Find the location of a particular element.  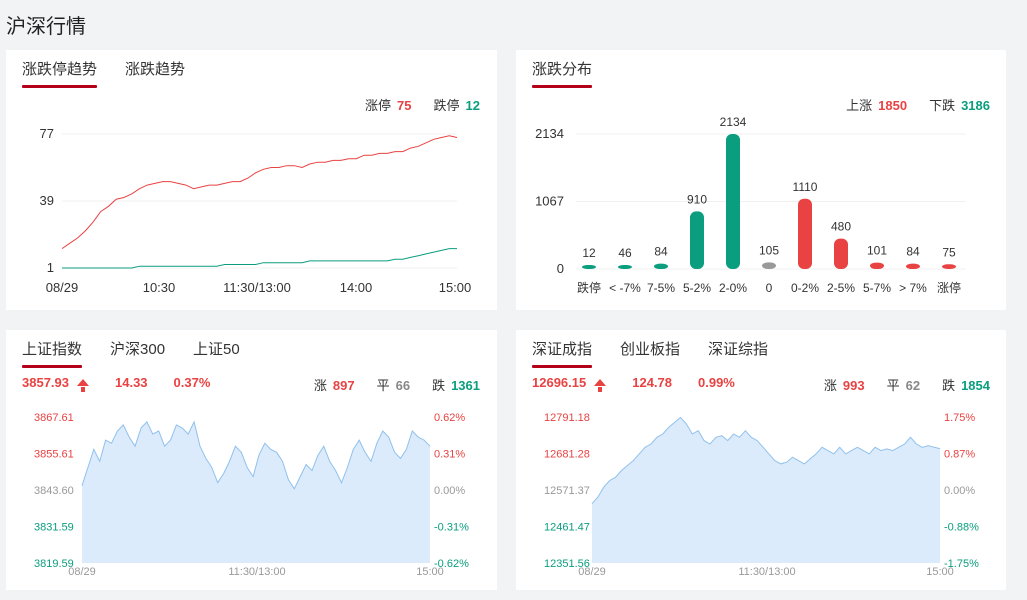

sh-breadth: 涨 897 平 66 跌 1361 is located at coordinates (397, 384).